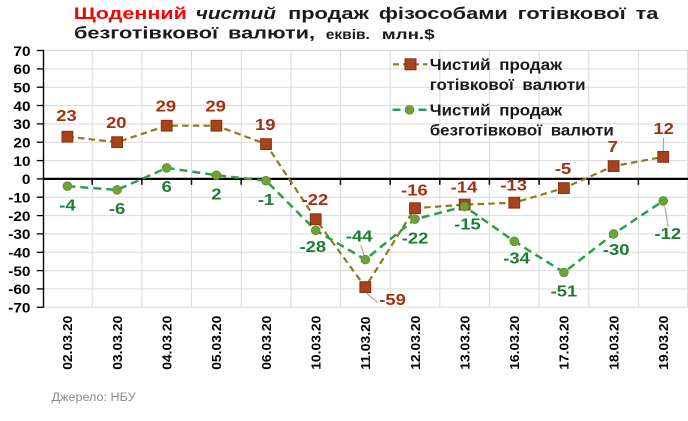  I want to click on svg-text: 06.03.20, so click(266, 343).